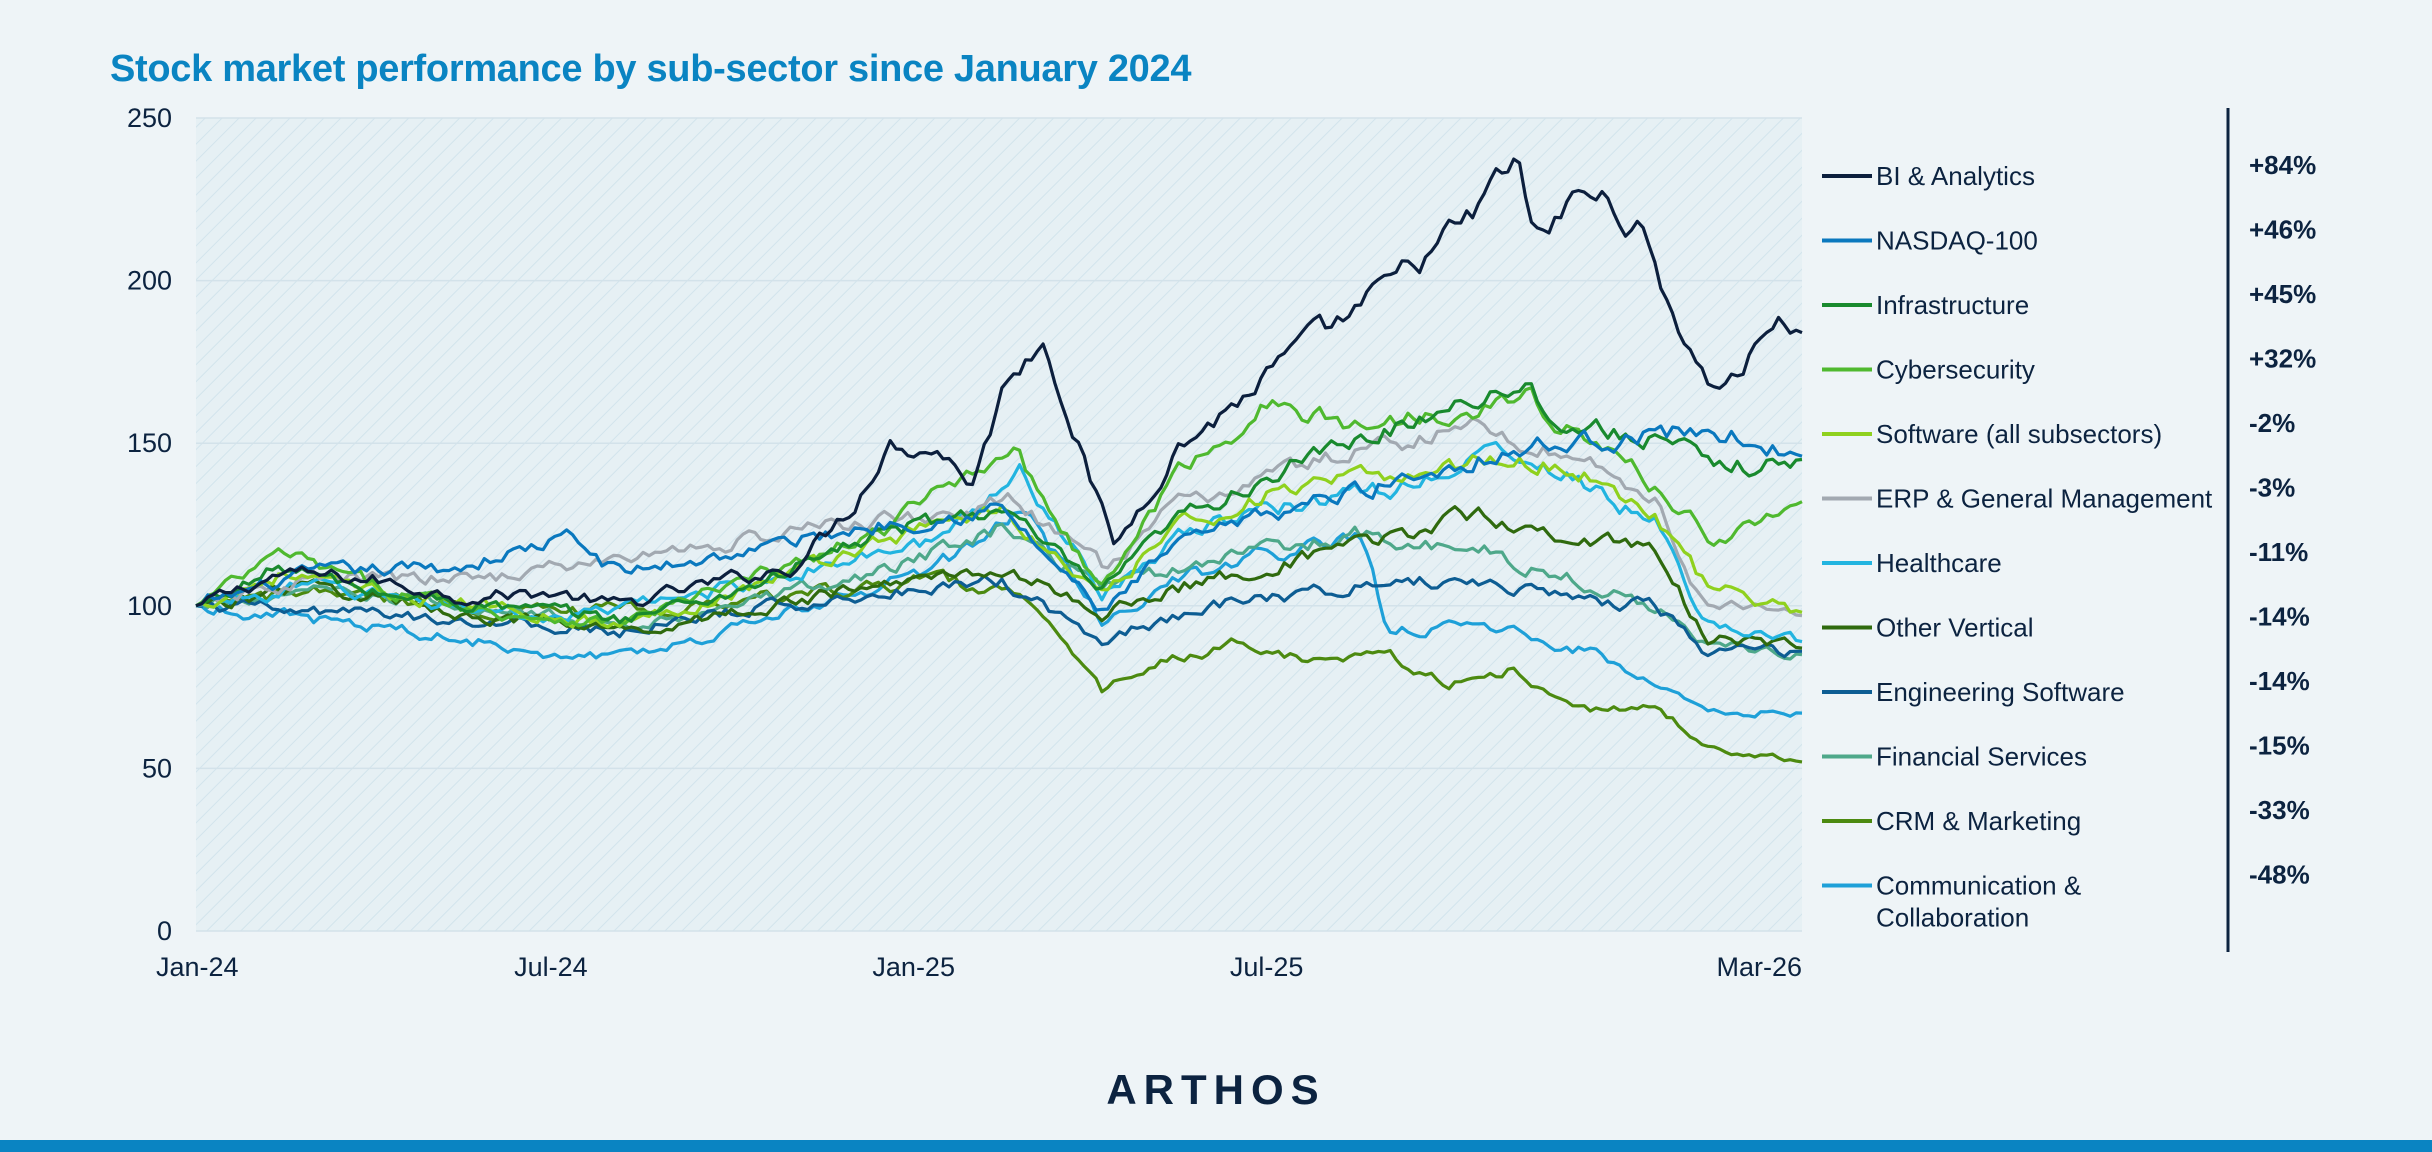  What do you see at coordinates (551, 967) in the screenshot?
I see `x-tick-label: Jul-24` at bounding box center [551, 967].